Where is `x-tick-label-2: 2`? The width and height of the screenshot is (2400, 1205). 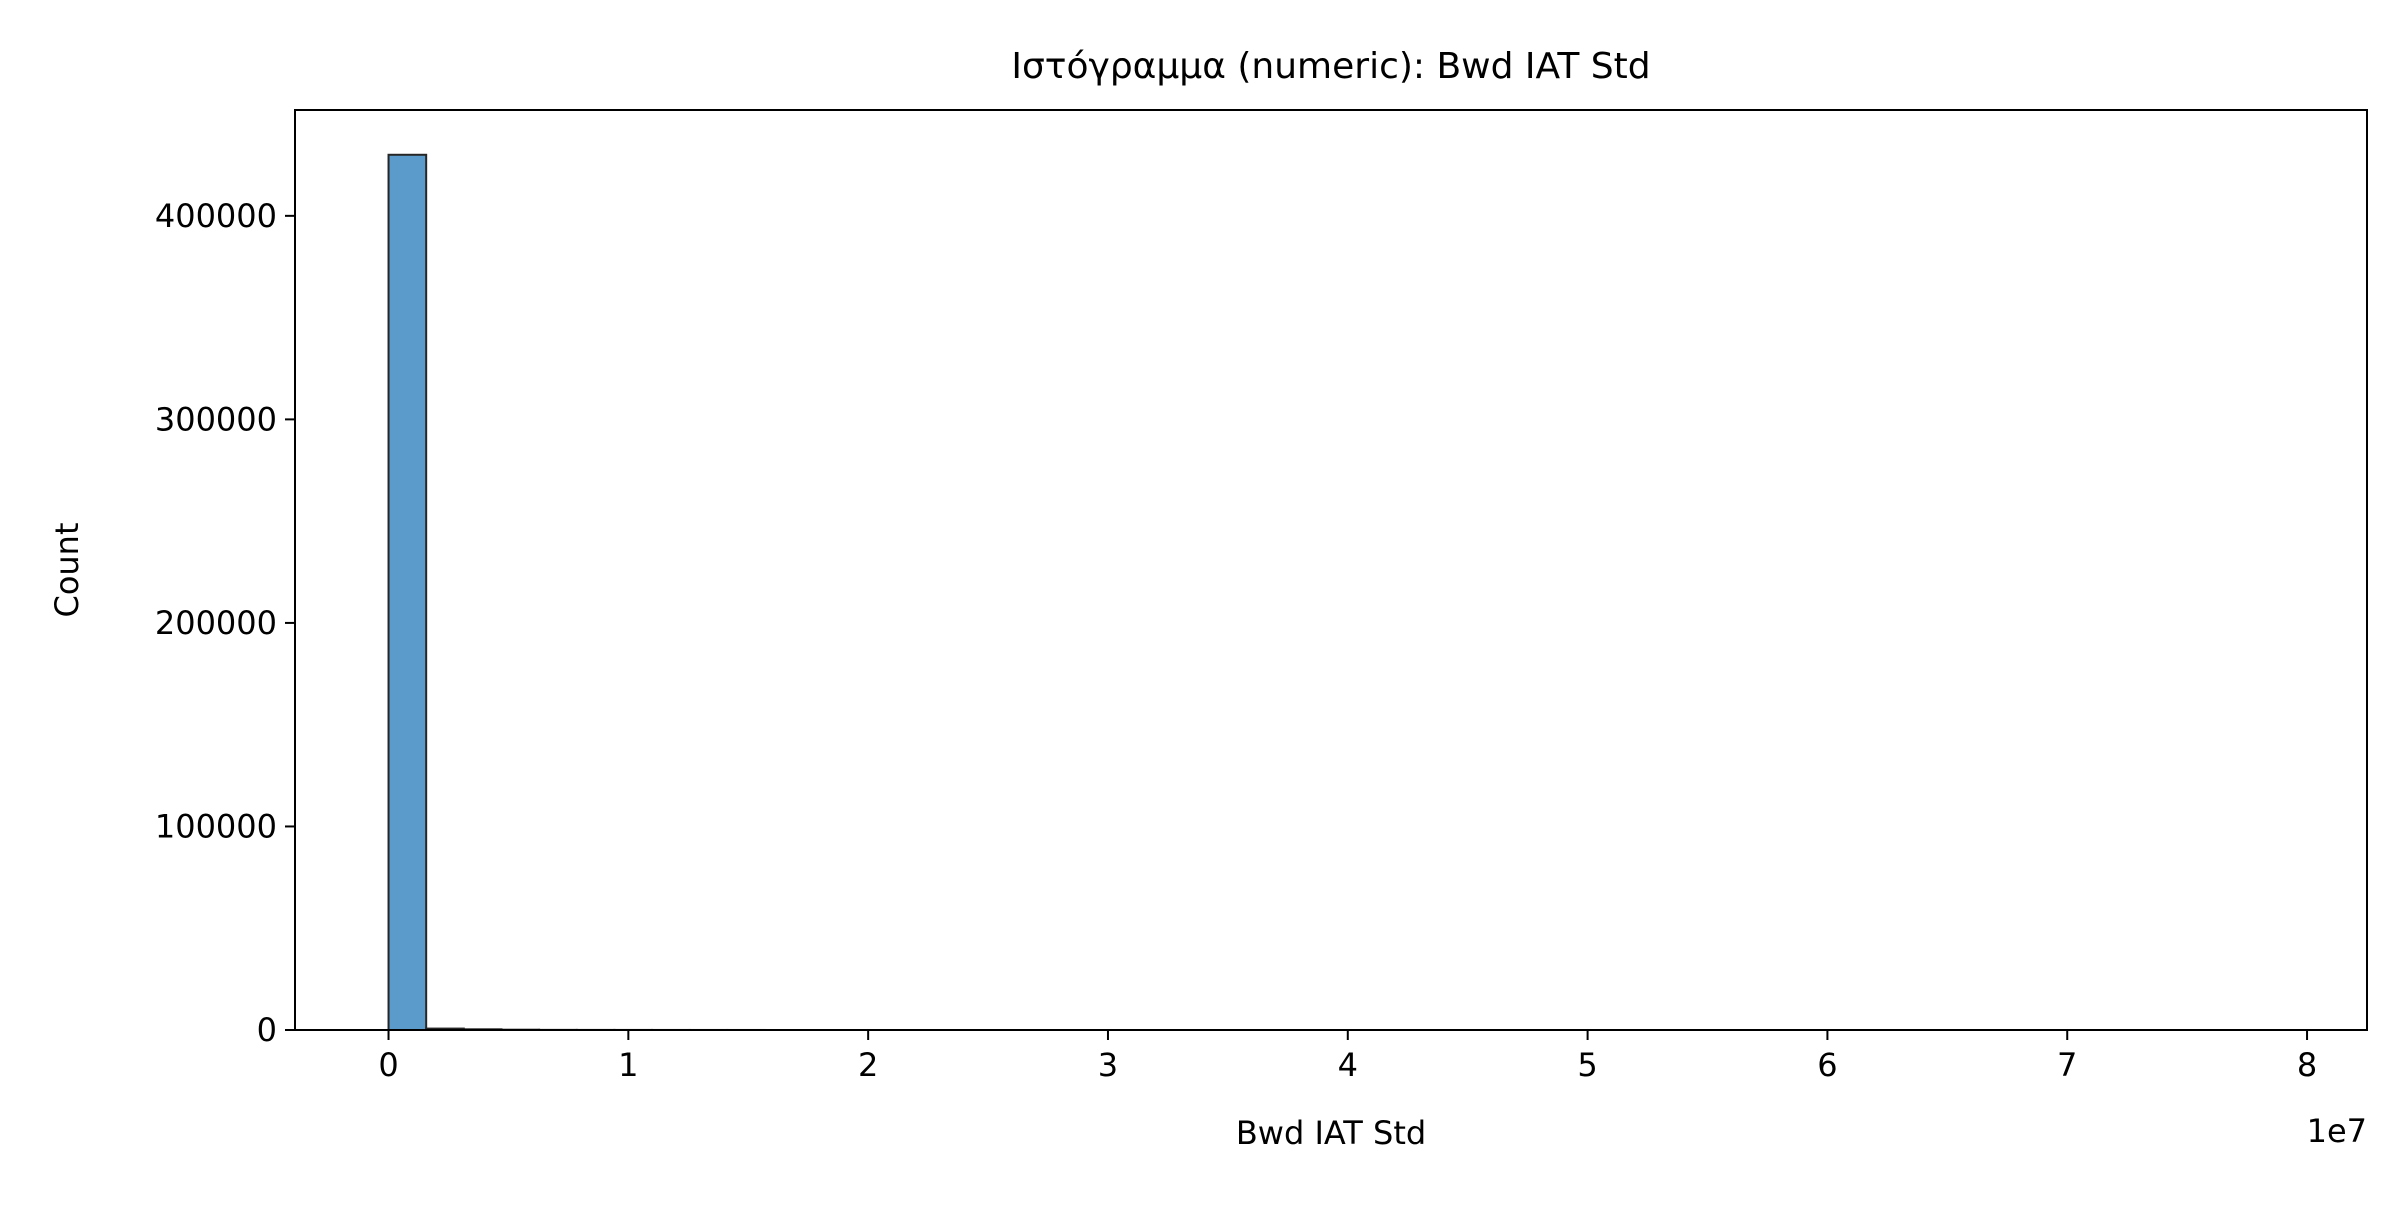 x-tick-label-2: 2 is located at coordinates (868, 1065).